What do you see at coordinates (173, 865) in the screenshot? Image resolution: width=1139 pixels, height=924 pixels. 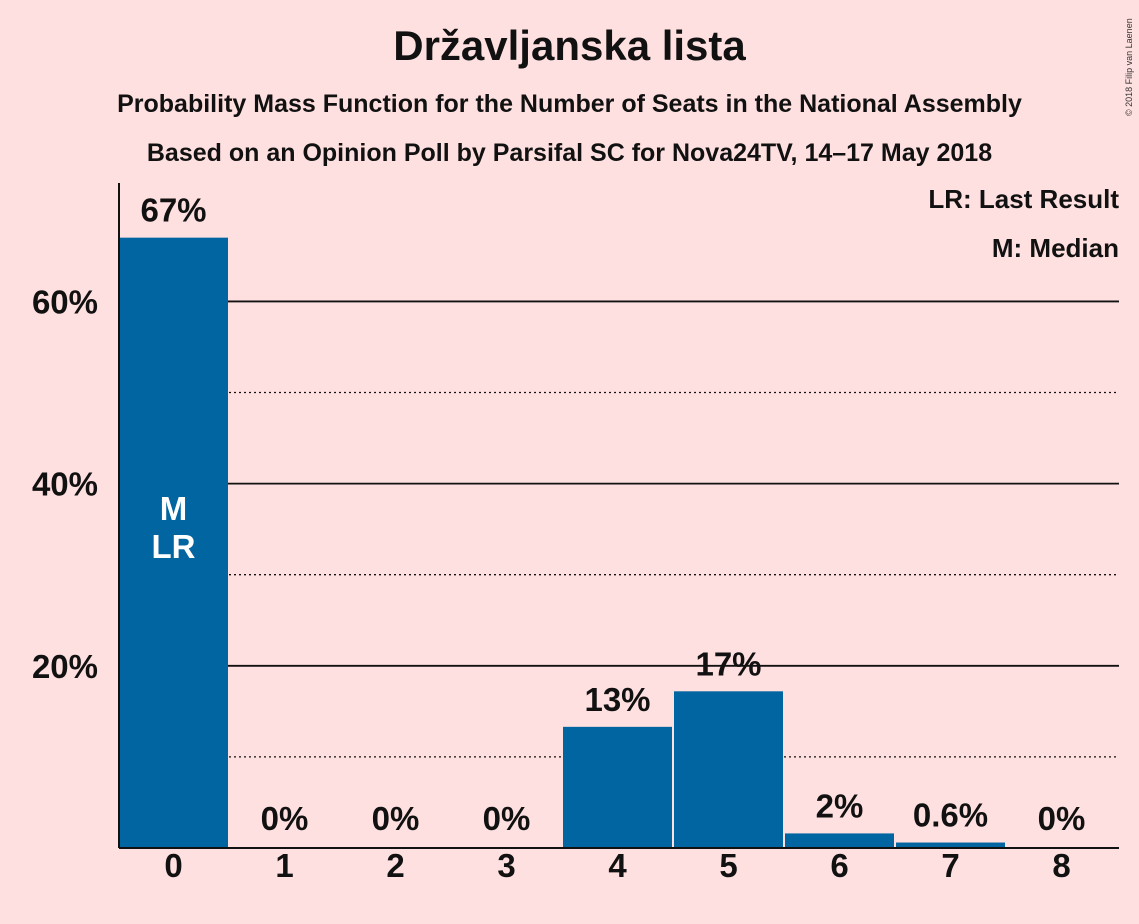 I see `x-tick-label: 0` at bounding box center [173, 865].